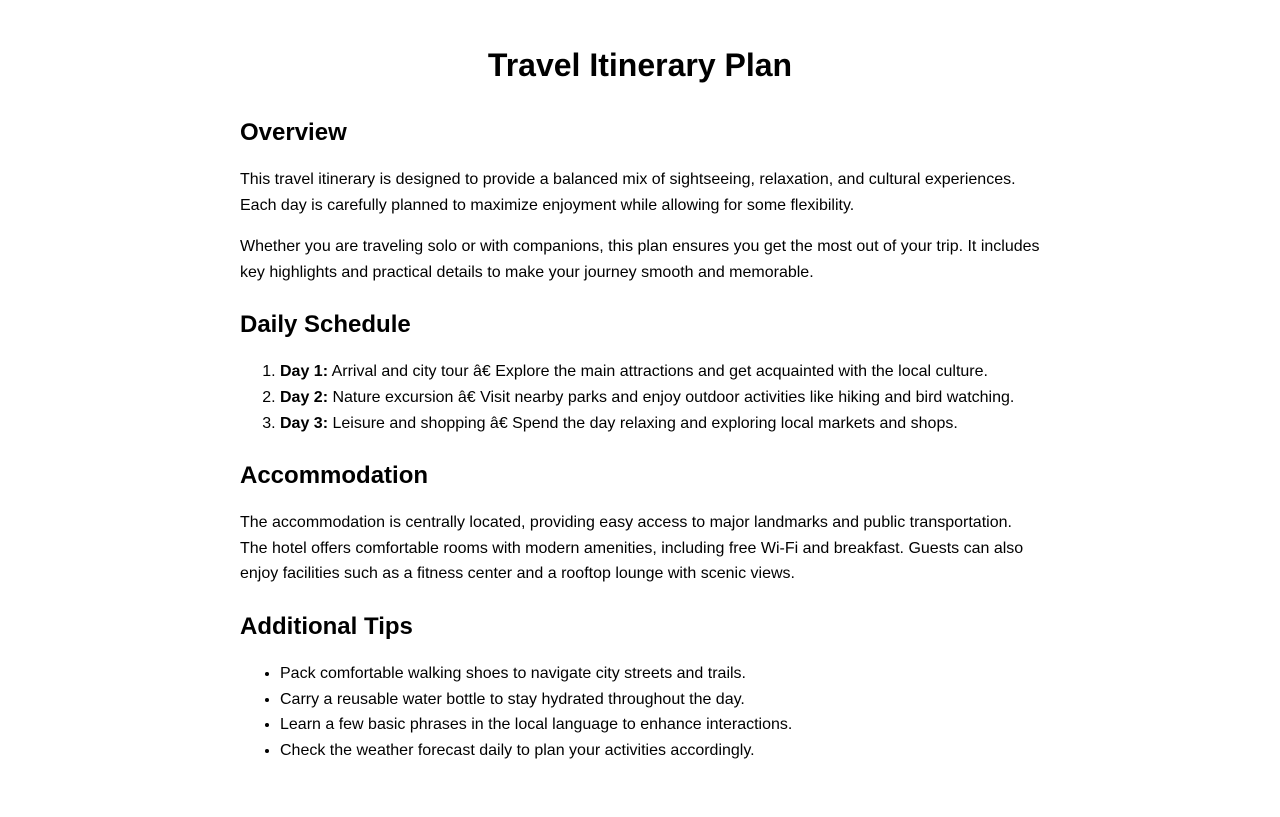  I want to click on overview-heading: Overview, so click(293, 132).